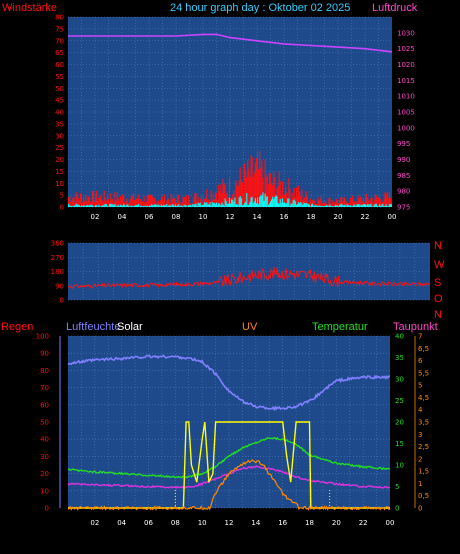  What do you see at coordinates (47, 509) in the screenshot?
I see `rain-tick-label: 0` at bounding box center [47, 509].